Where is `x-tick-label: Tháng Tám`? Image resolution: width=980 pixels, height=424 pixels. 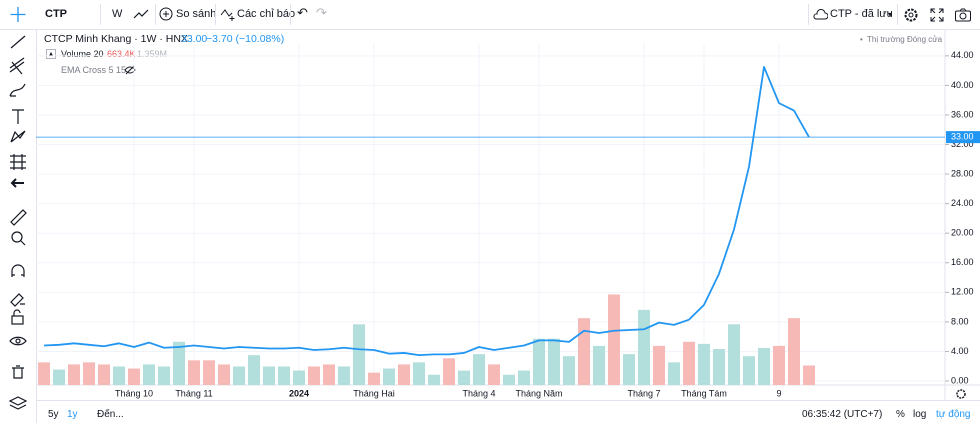 x-tick-label: Tháng Tám is located at coordinates (704, 393).